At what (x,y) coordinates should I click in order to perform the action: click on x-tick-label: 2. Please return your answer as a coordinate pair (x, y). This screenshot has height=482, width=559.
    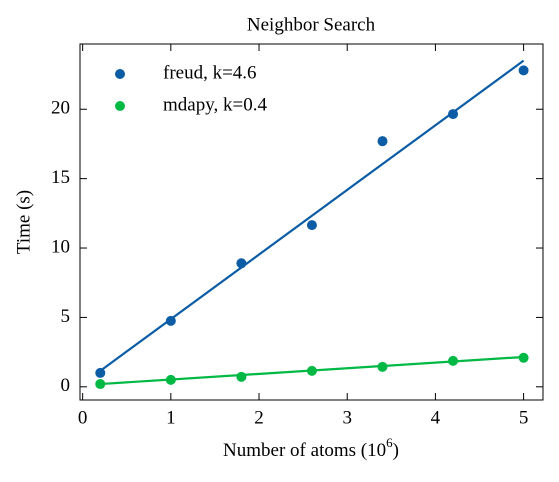
    Looking at the image, I should click on (259, 417).